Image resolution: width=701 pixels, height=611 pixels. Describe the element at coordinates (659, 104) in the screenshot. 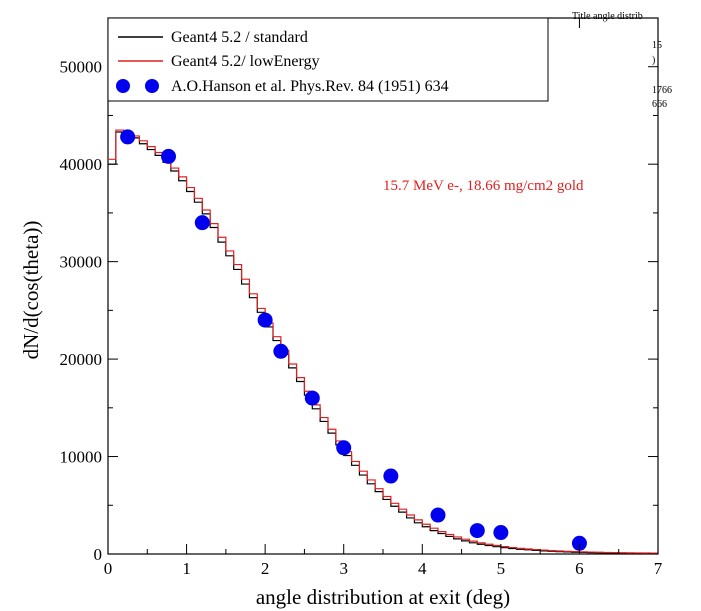

I see `stats-box-value: 666` at that location.